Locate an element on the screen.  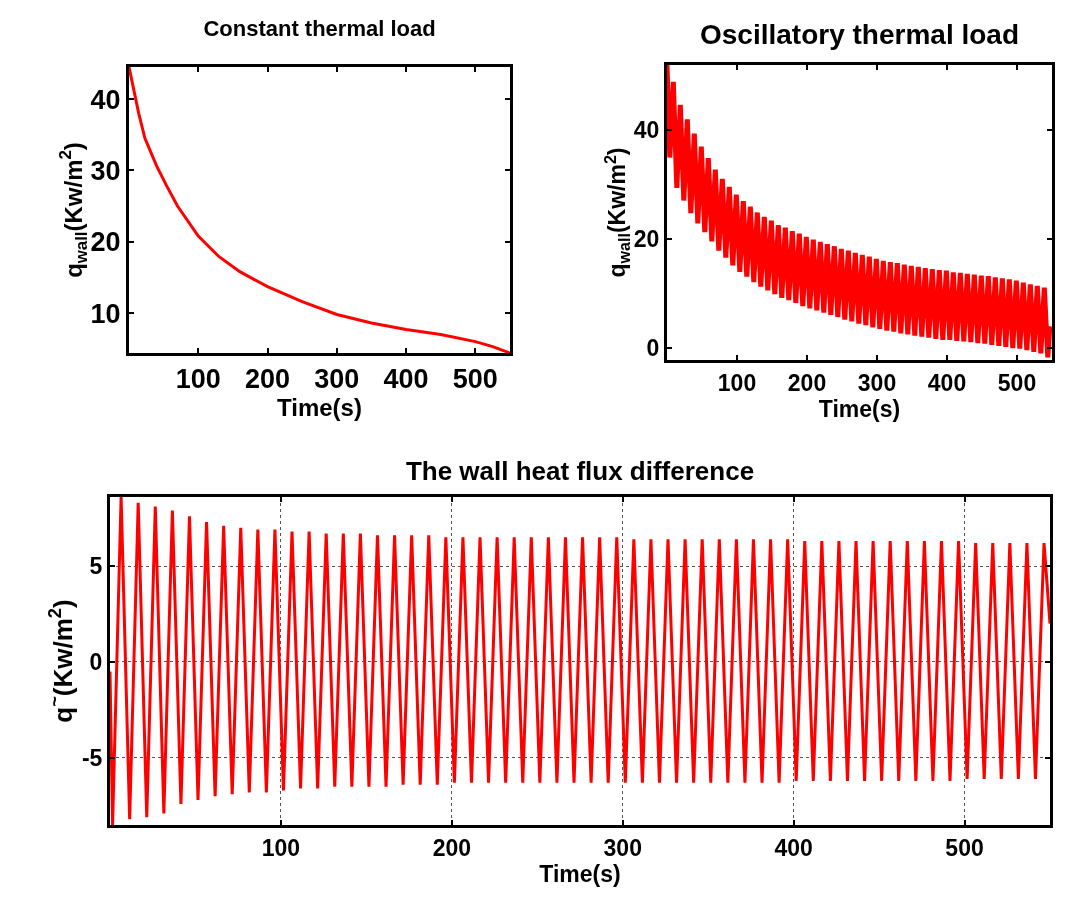
y-tick-label: -5 is located at coordinates (92, 757).